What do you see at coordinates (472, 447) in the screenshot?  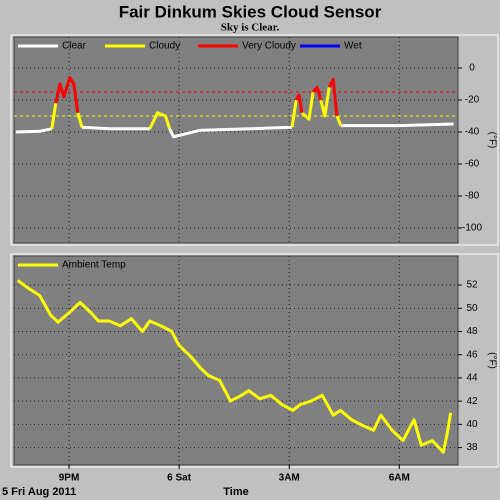 I see `y-tick-label: 38` at bounding box center [472, 447].